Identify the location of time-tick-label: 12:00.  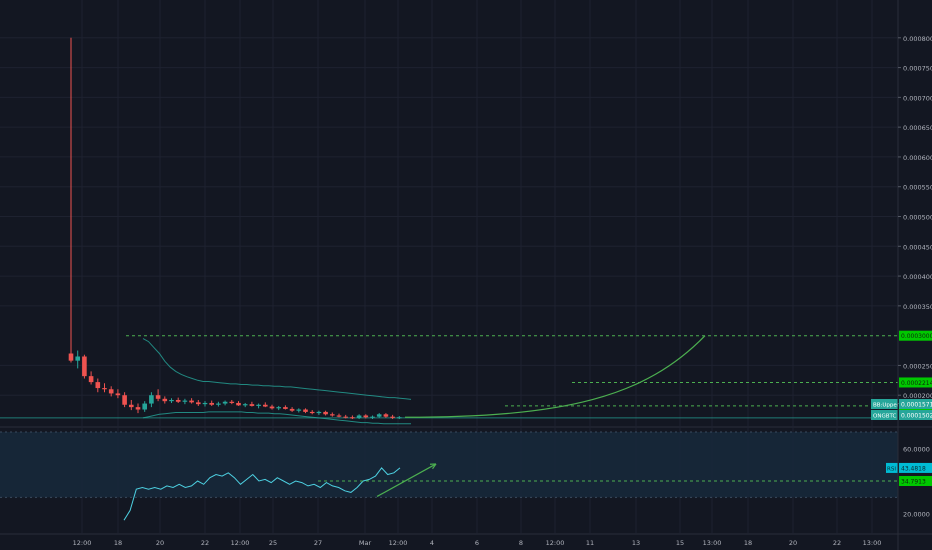
(240, 543).